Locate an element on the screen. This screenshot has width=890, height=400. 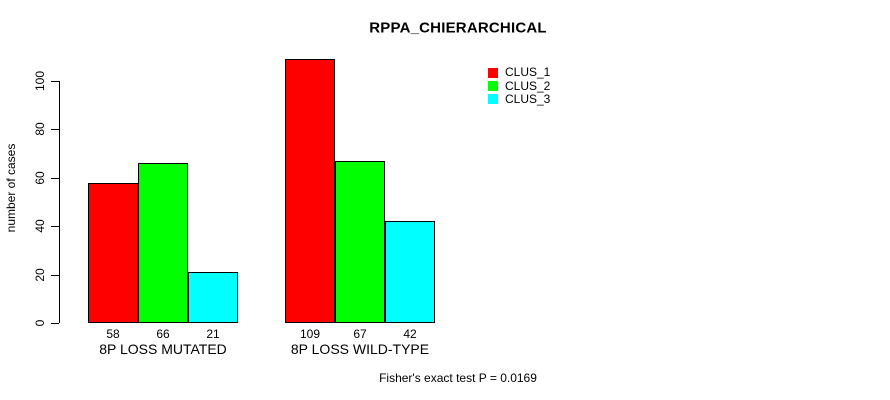
bar-clus-2-8p-loss-wild-type is located at coordinates (360, 241).